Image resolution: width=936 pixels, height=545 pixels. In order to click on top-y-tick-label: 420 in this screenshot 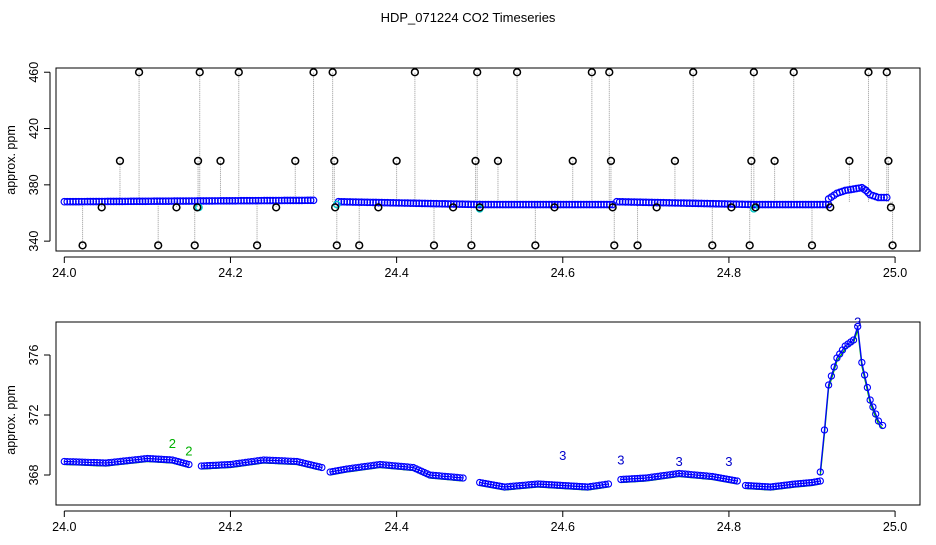, I will do `click(34, 128)`.